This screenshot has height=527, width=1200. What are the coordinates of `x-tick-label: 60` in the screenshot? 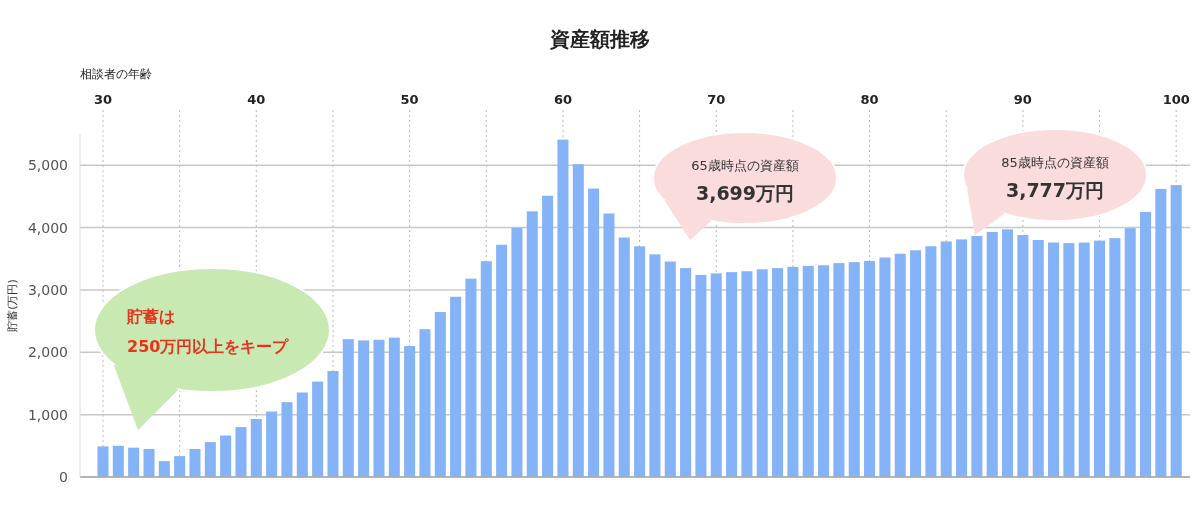 It's located at (562, 99).